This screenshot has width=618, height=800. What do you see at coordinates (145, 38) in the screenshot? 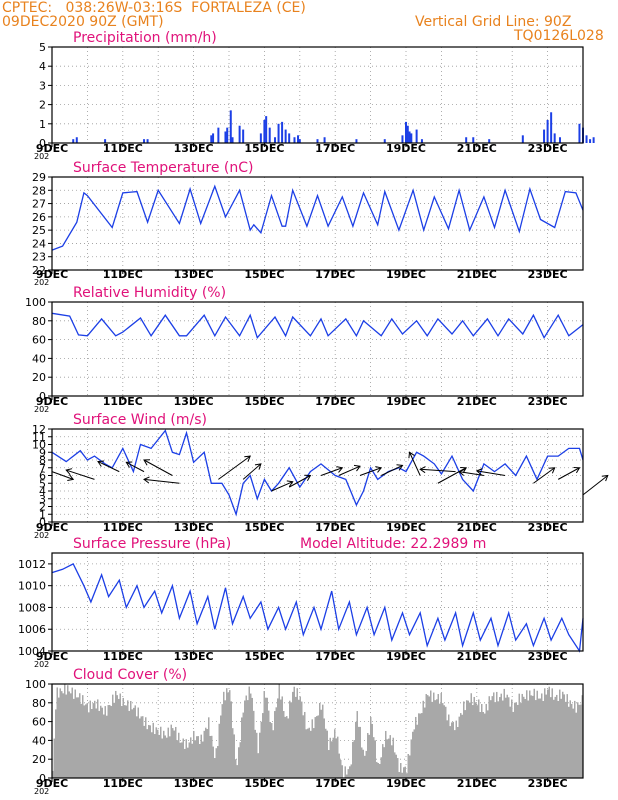
I see `panel-title: Precipitation (mm/h)` at bounding box center [145, 38].